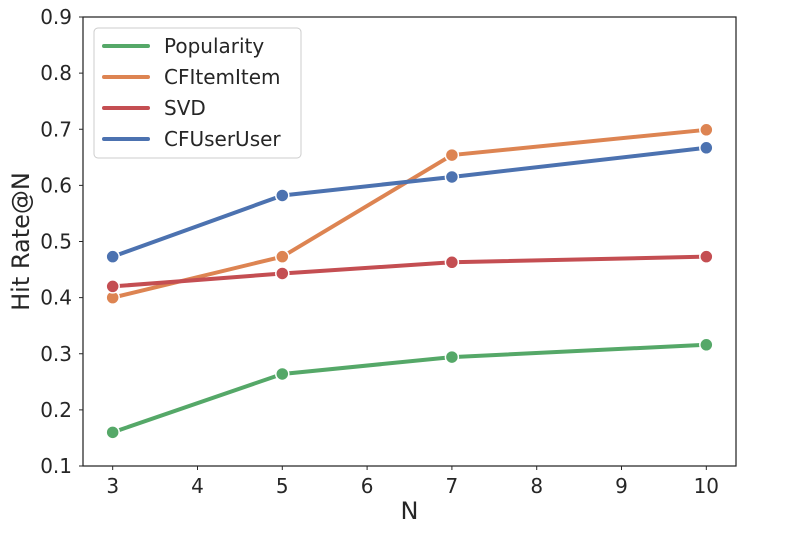 The width and height of the screenshot is (791, 536). What do you see at coordinates (56, 17) in the screenshot?
I see `y-tick-label: 0.9` at bounding box center [56, 17].